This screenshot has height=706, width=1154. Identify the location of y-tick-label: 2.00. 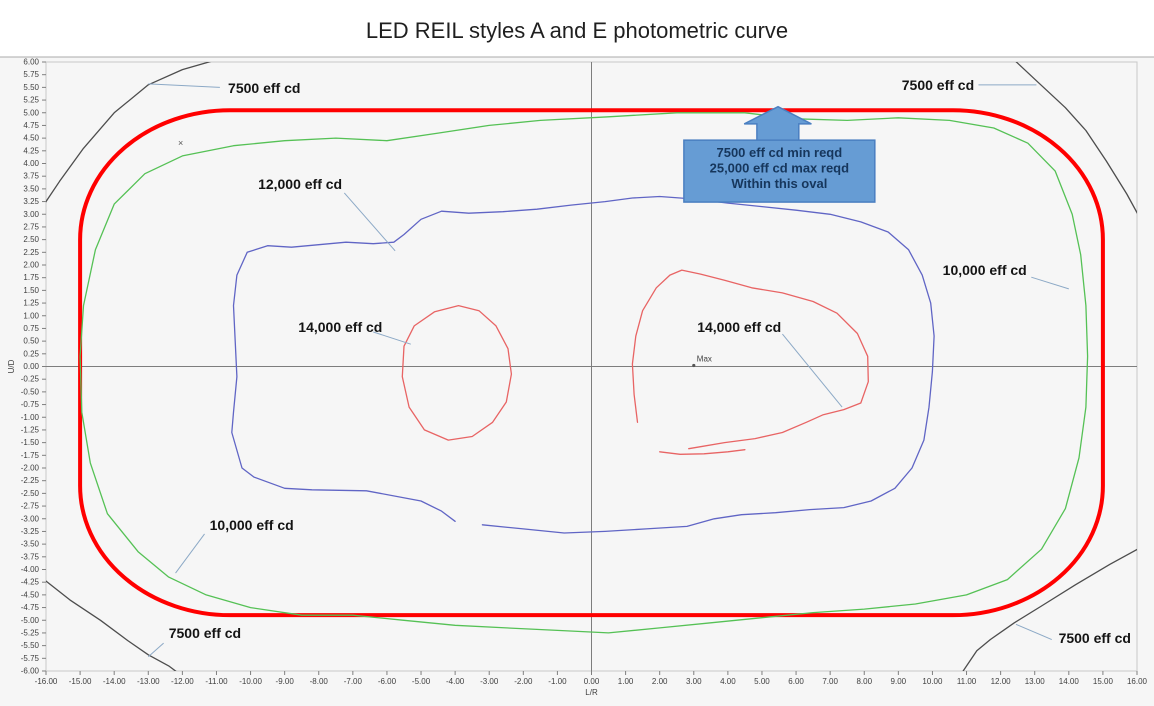
(31, 265).